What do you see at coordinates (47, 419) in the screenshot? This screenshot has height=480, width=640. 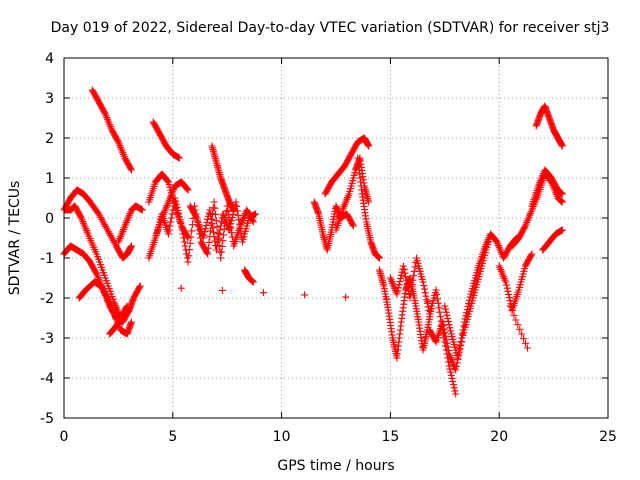 I see `y-tick-label: -5` at bounding box center [47, 419].